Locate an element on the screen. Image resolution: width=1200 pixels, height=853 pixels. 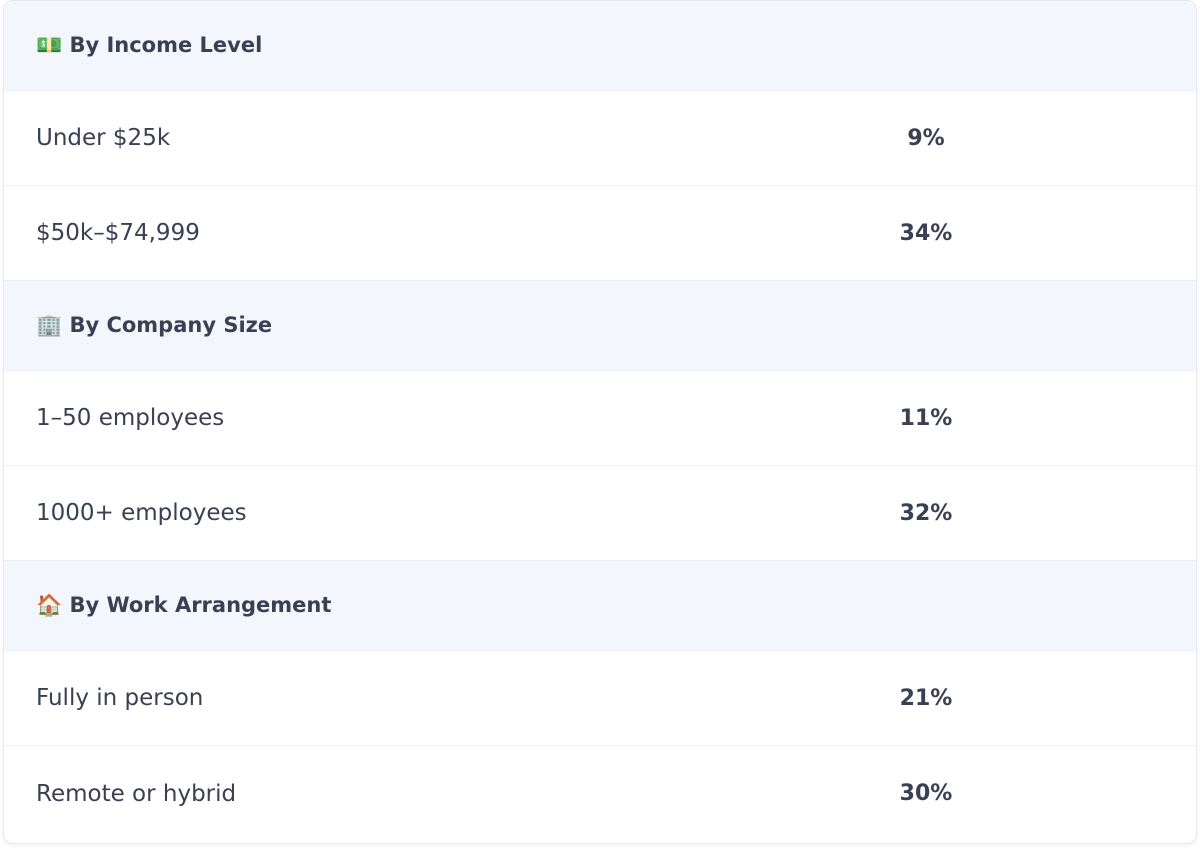
row-value: 34% is located at coordinates (926, 233).